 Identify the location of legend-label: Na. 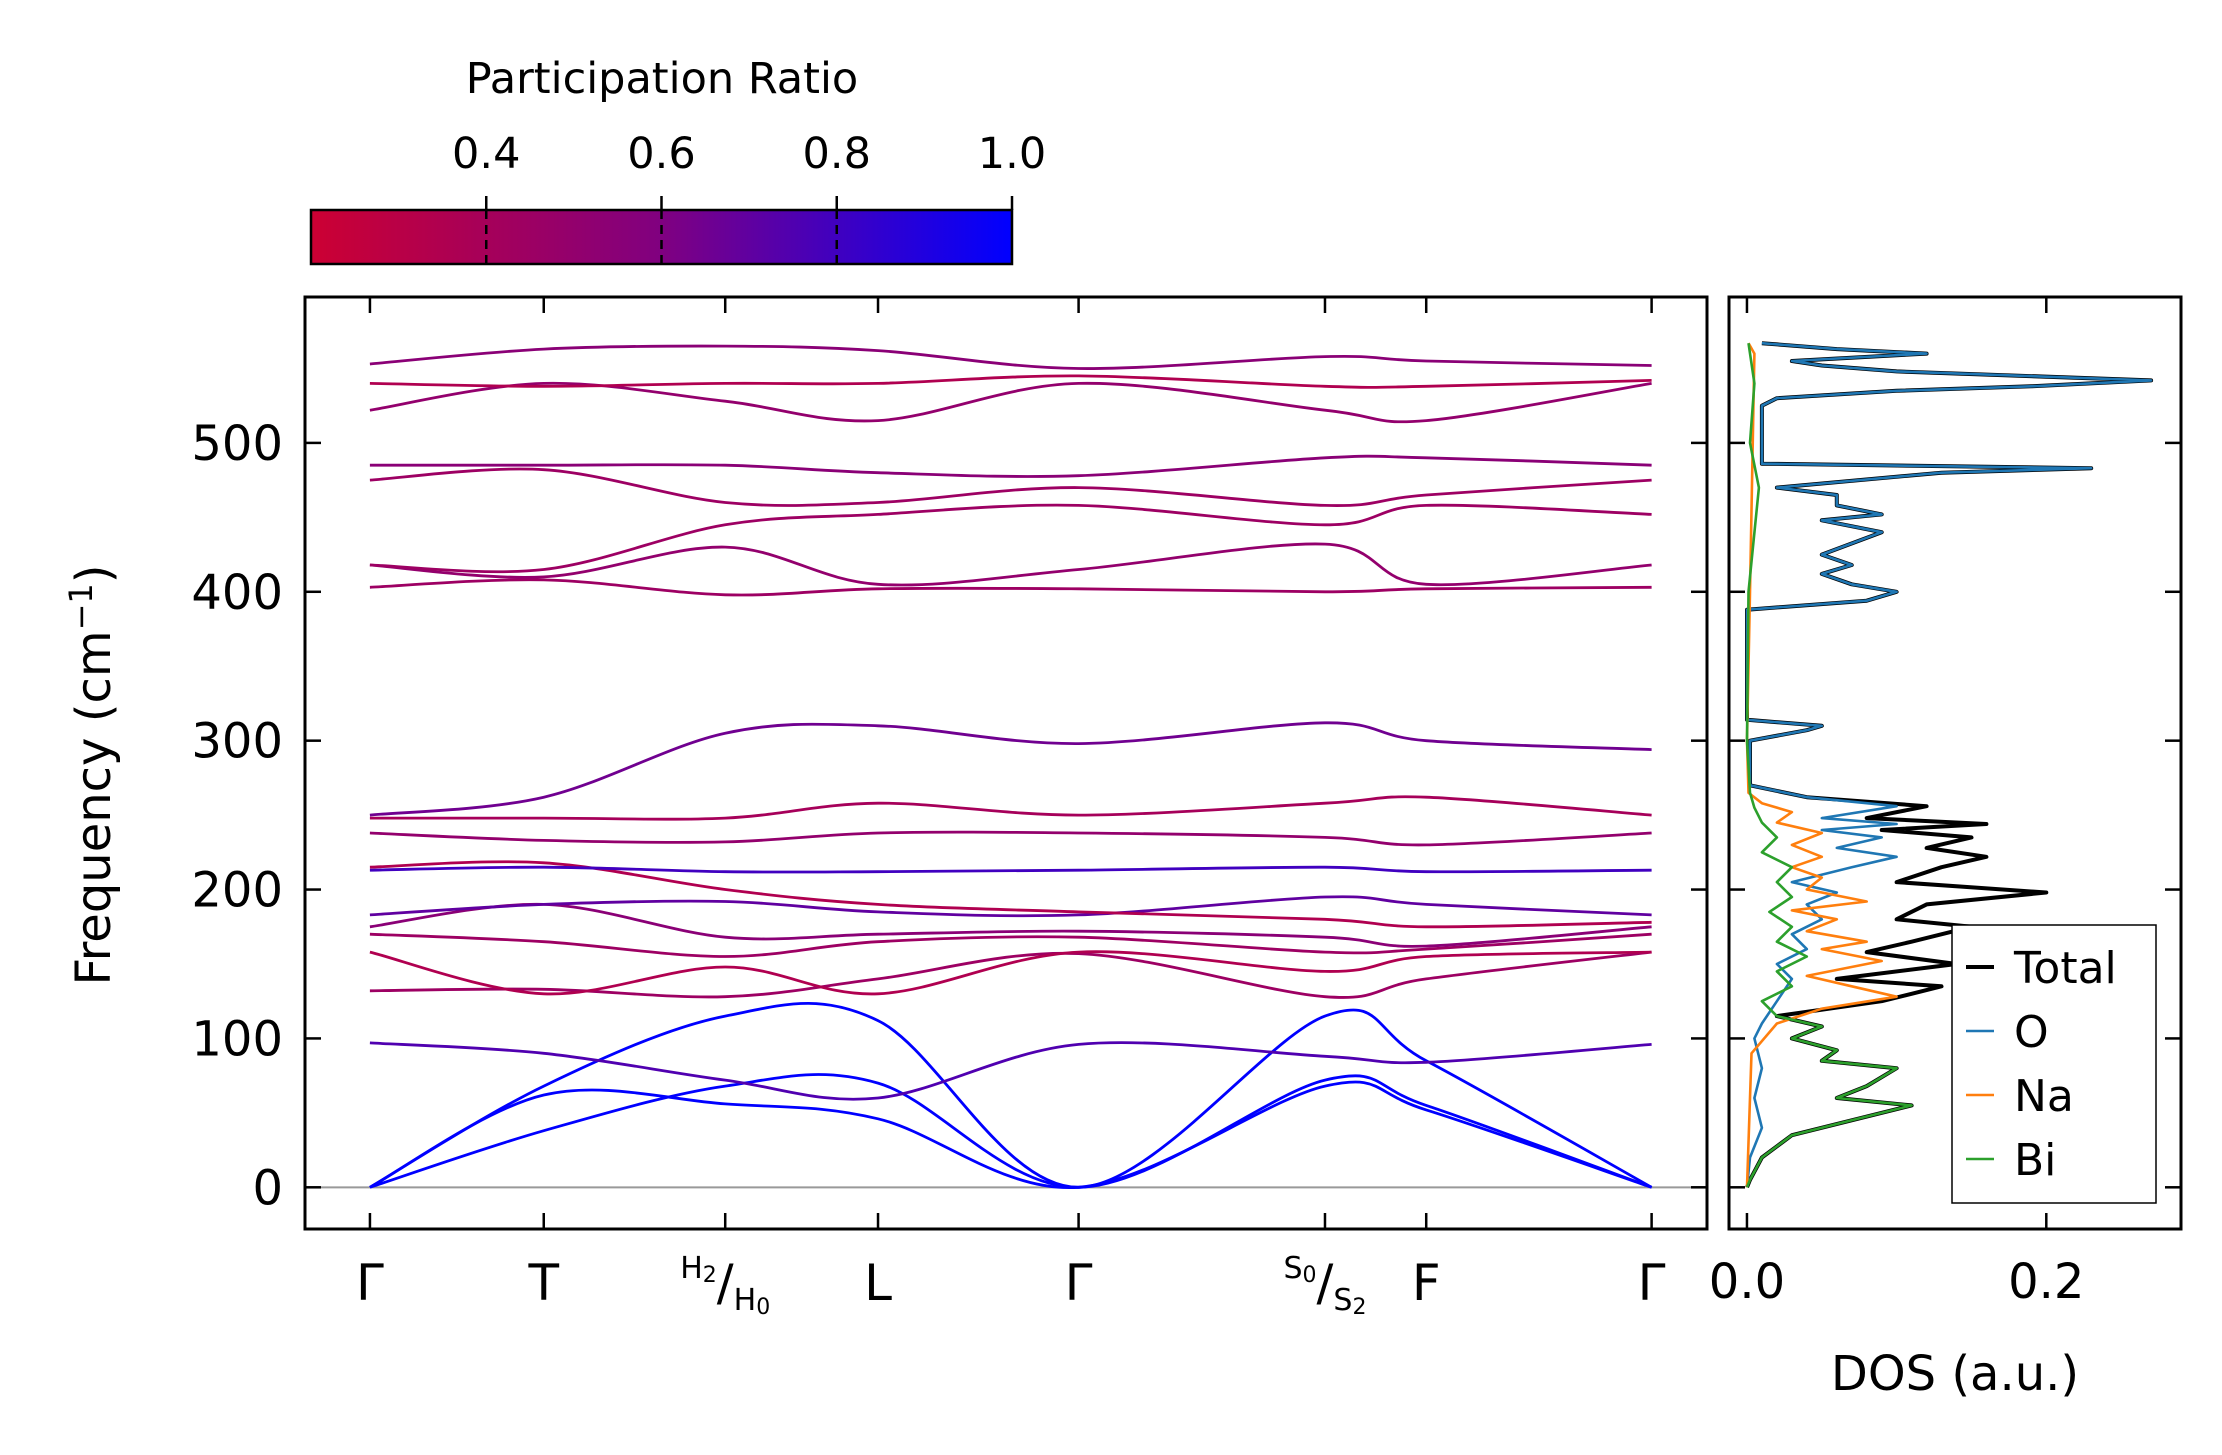
(2044, 1096).